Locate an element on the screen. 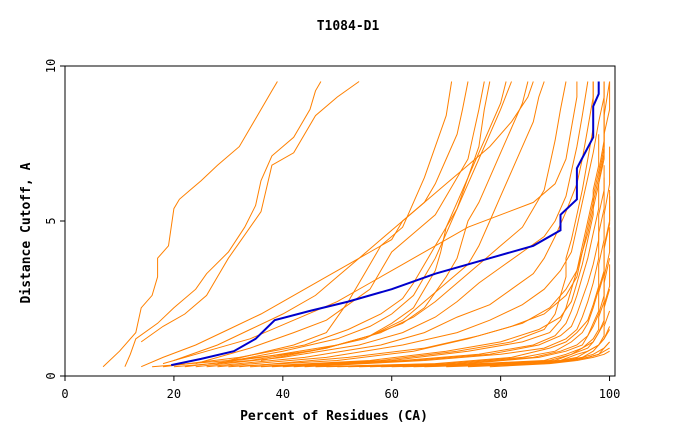 The height and width of the screenshot is (440, 680). x-tick-label-3: 40 is located at coordinates (283, 394).